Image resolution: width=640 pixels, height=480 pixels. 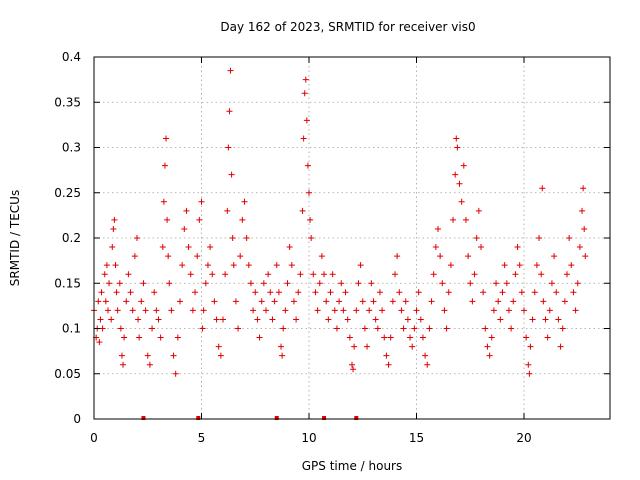 I want to click on y-tick-label: 0.15, so click(x=67, y=283).